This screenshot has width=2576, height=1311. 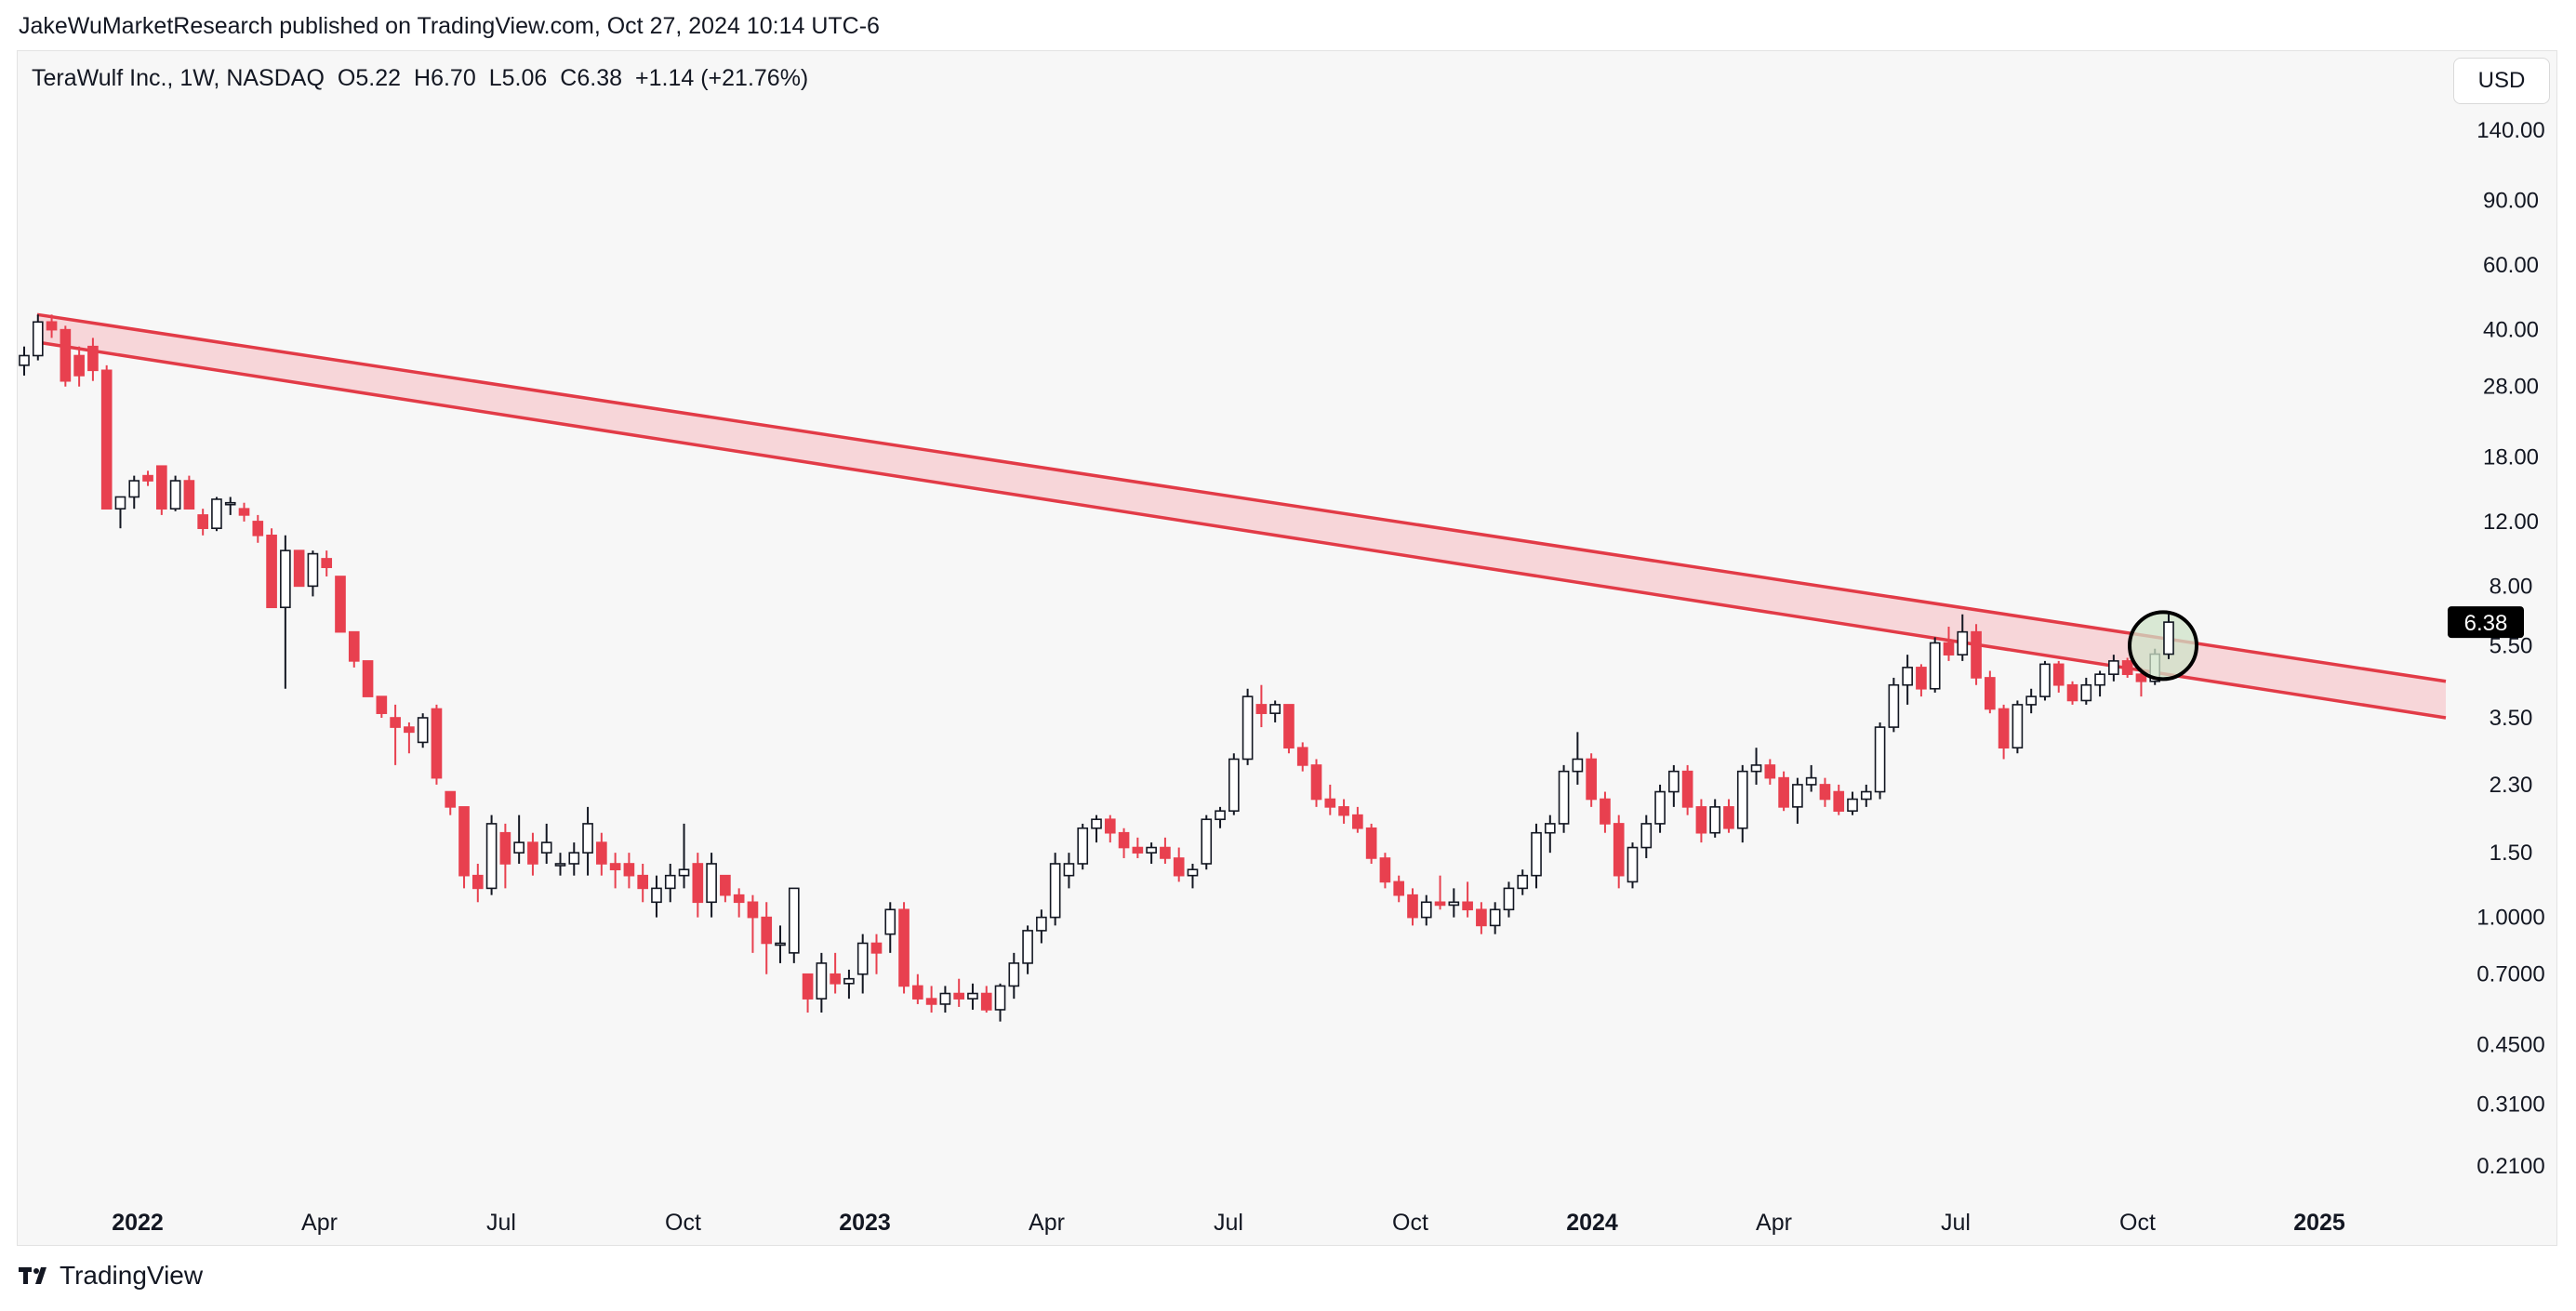 I want to click on time-tick-0: 2022, so click(x=138, y=1223).